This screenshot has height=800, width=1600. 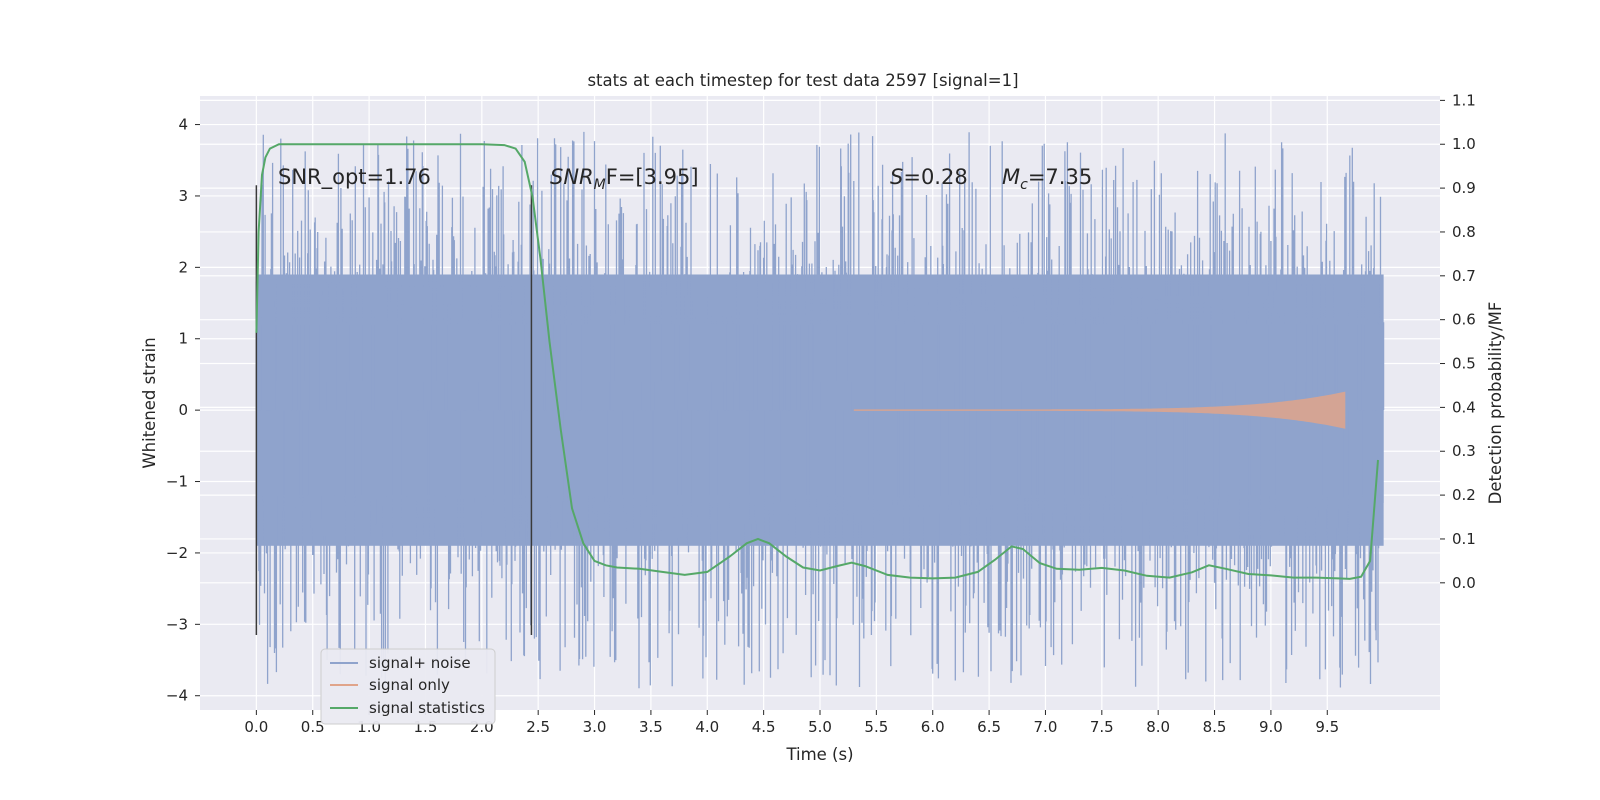 What do you see at coordinates (1464, 451) in the screenshot?
I see `y2-tick-label: 0.3` at bounding box center [1464, 451].